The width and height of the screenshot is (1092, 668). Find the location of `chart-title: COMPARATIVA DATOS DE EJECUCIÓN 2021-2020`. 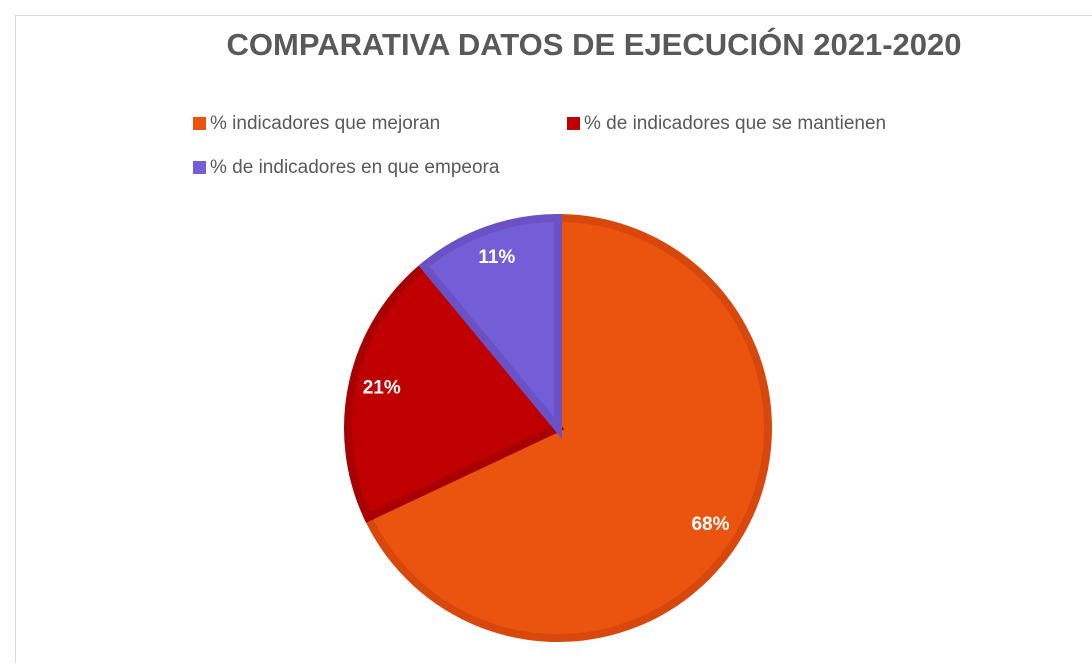

chart-title: COMPARATIVA DATOS DE EJECUCIÓN 2021-2020 is located at coordinates (594, 44).